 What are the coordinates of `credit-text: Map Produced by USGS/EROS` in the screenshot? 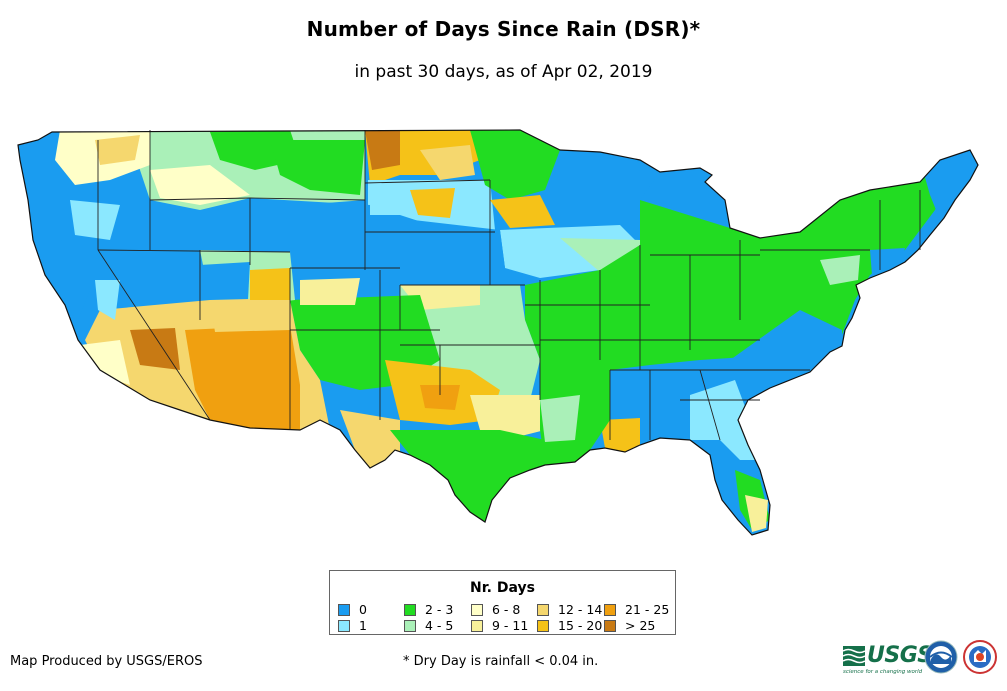 It's located at (106, 661).